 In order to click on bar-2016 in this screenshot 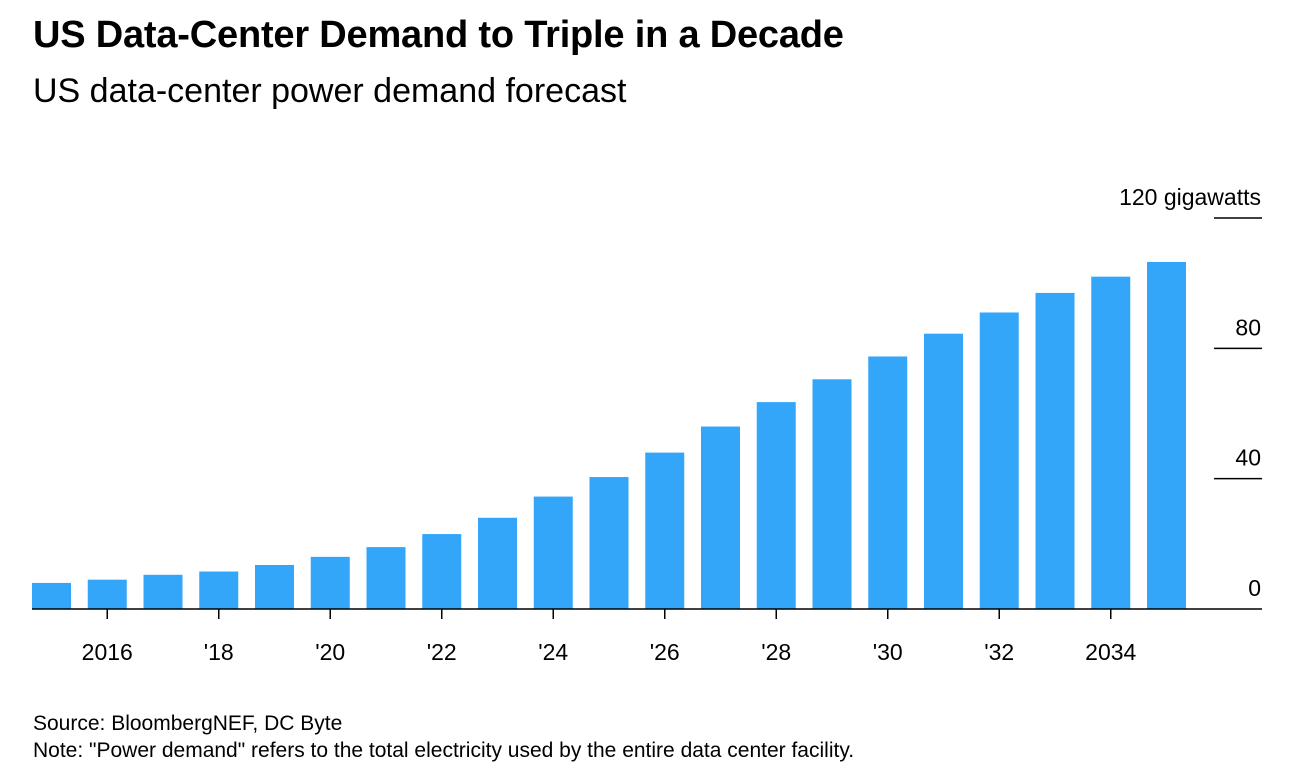, I will do `click(107, 594)`.